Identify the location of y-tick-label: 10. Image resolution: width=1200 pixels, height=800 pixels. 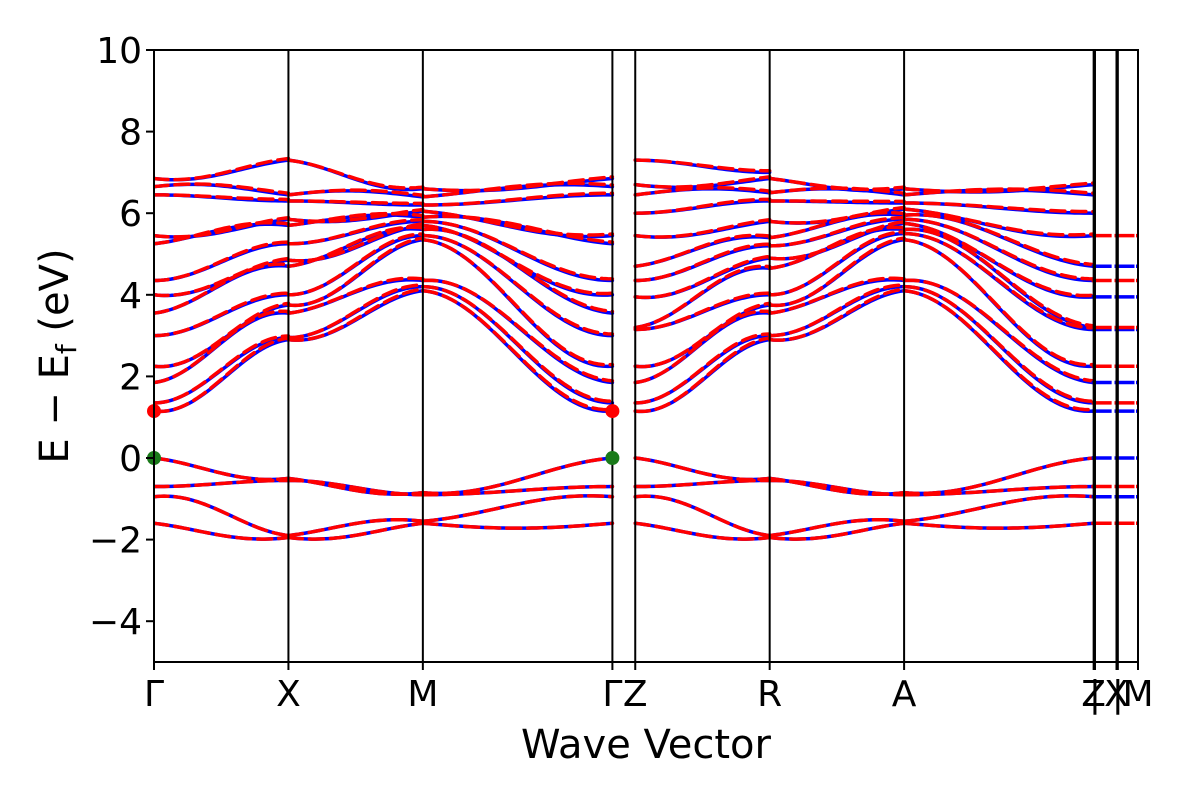
(119, 51).